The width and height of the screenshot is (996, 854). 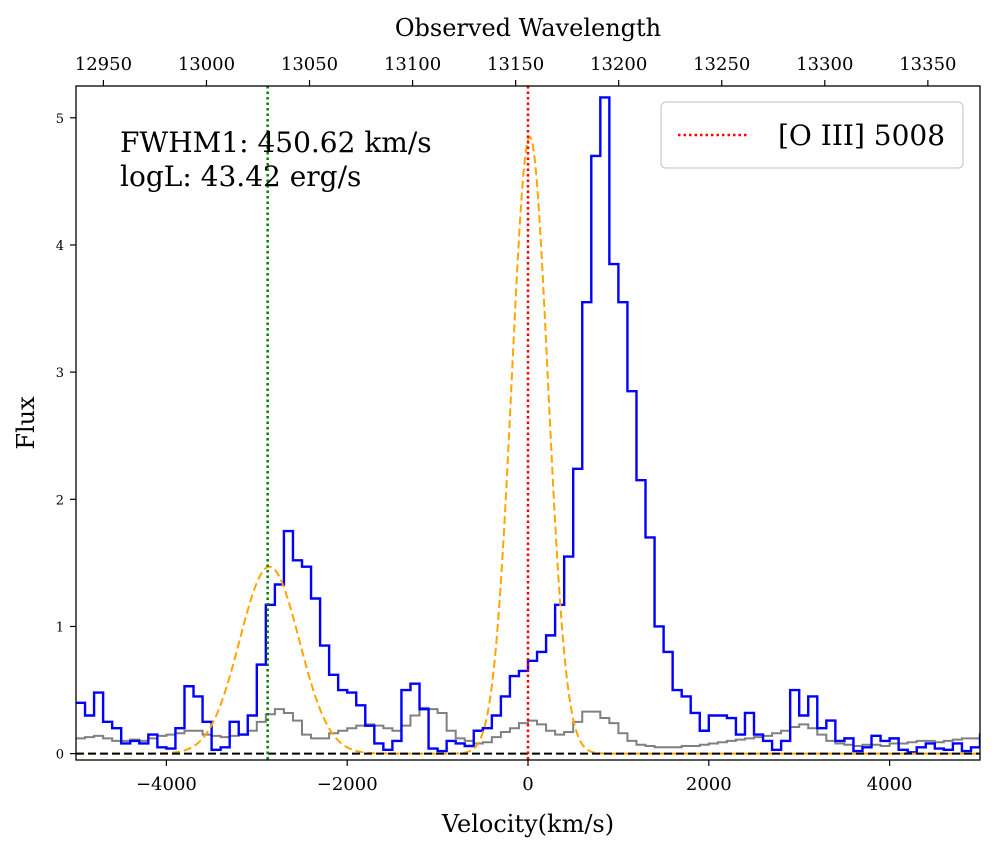 What do you see at coordinates (26, 423) in the screenshot?
I see `y-axis-title: Flux` at bounding box center [26, 423].